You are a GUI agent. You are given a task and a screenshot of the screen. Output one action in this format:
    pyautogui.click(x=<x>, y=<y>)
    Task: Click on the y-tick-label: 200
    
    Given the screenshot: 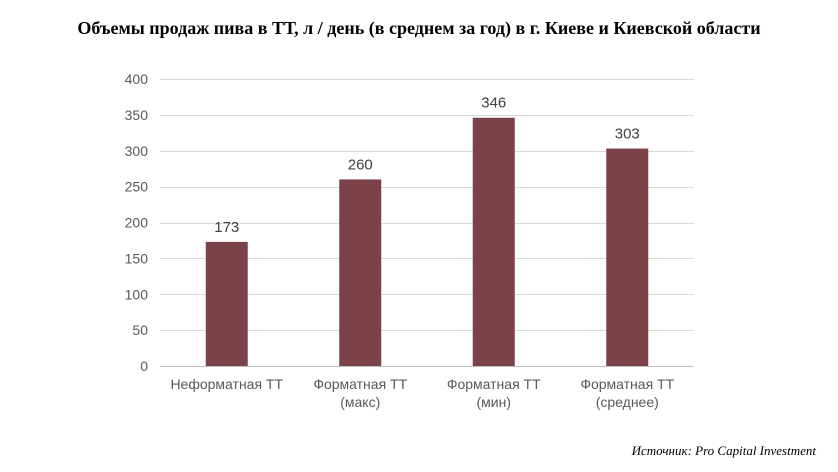 What is the action you would take?
    pyautogui.click(x=137, y=223)
    